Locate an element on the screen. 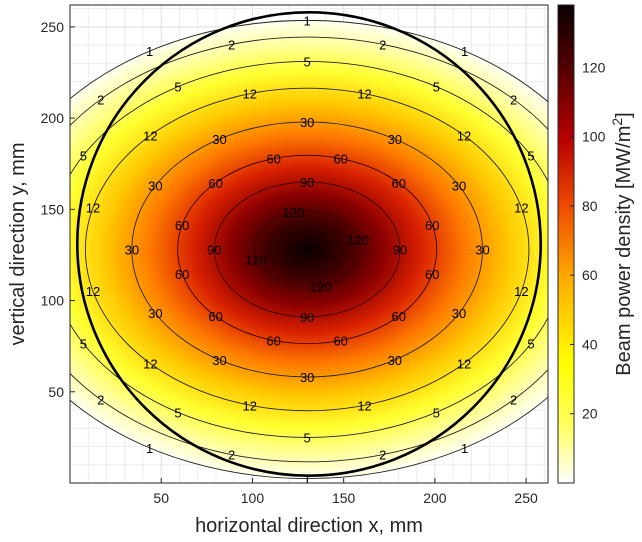  y-tick-label: 100 is located at coordinates (53, 301).